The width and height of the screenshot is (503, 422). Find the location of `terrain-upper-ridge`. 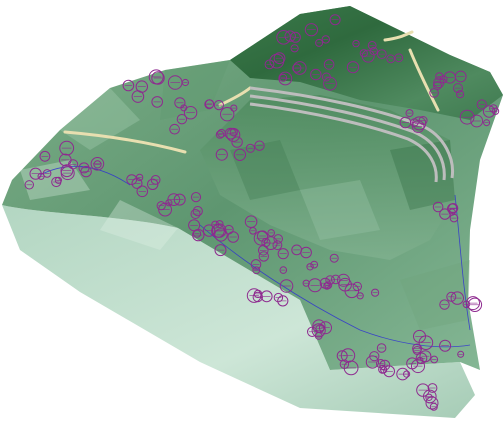

terrain-upper-ridge is located at coordinates (366, 63).